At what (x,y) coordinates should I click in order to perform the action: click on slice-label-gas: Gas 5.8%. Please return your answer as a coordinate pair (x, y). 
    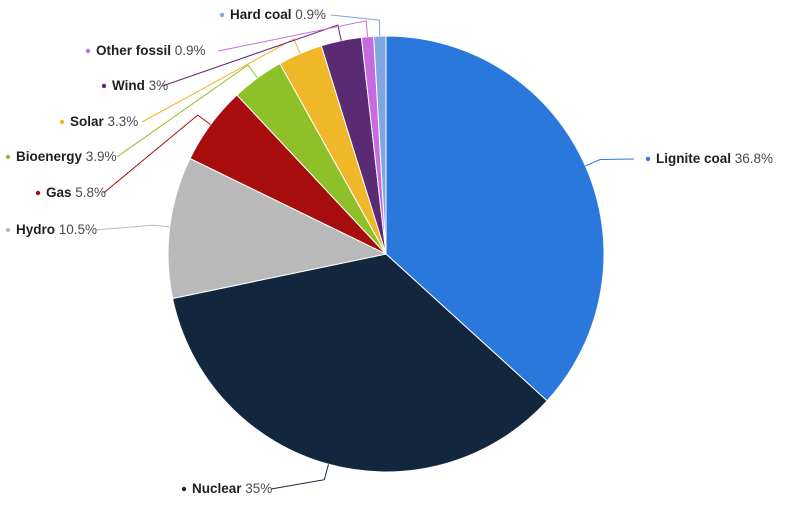
    Looking at the image, I should click on (70, 192).